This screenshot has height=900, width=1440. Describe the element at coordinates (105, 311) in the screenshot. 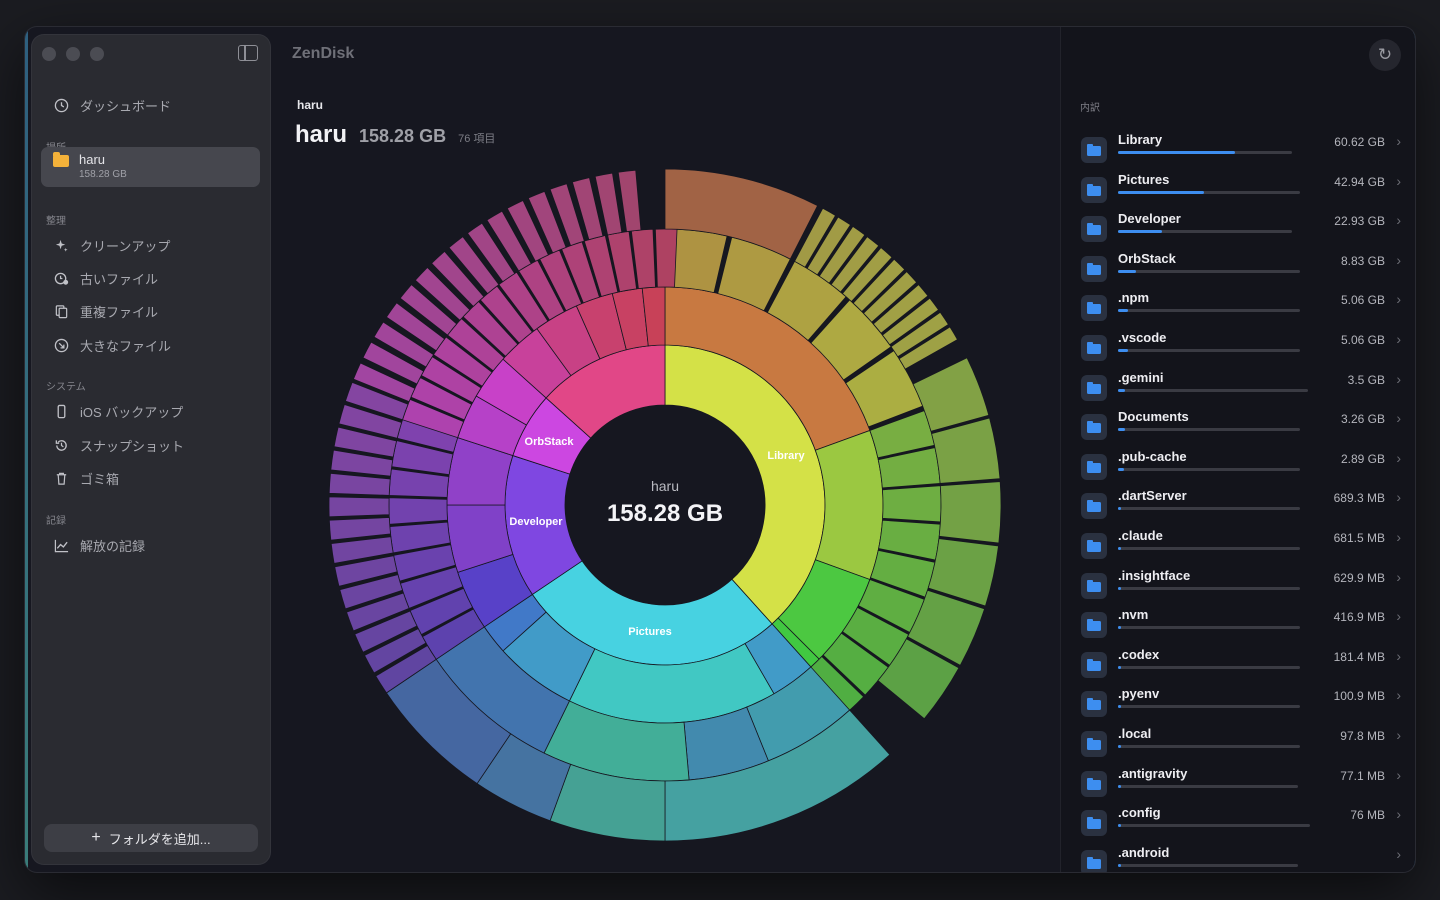

I see `sidebar-item-duplicate-files: 重複ファイル` at that location.